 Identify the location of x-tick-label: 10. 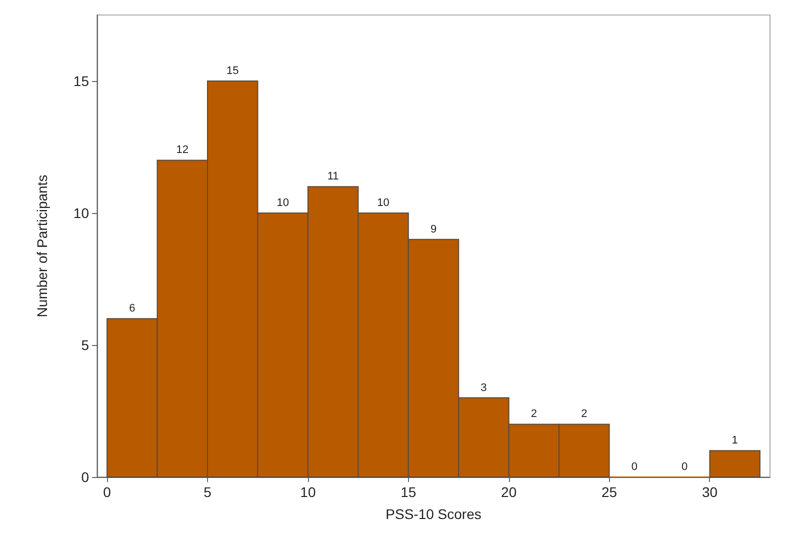
(308, 492).